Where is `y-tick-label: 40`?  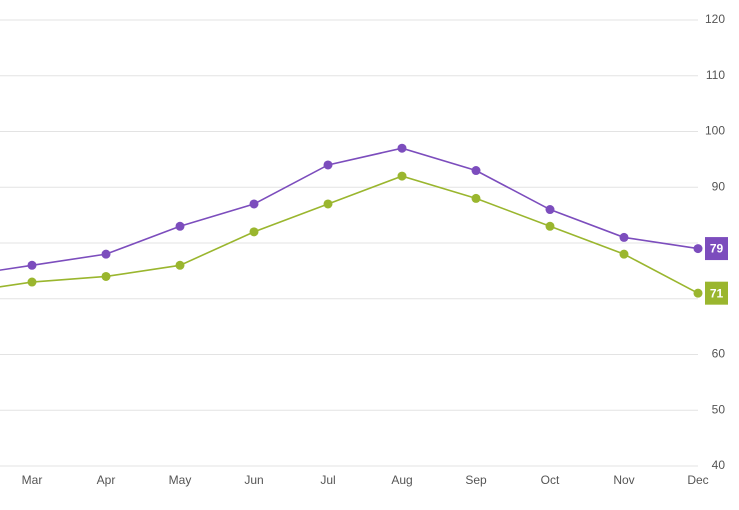
y-tick-label: 40 is located at coordinates (719, 465).